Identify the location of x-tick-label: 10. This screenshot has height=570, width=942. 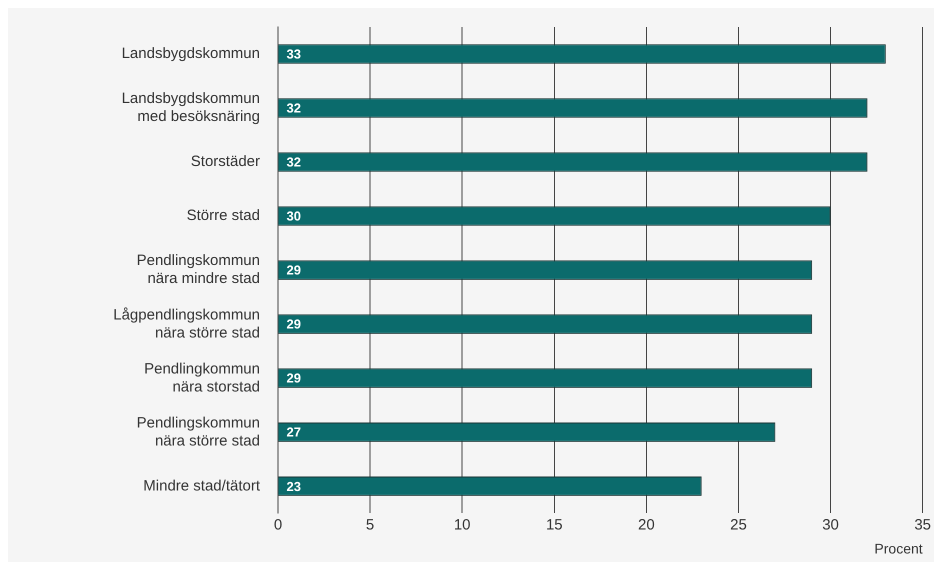
(462, 525).